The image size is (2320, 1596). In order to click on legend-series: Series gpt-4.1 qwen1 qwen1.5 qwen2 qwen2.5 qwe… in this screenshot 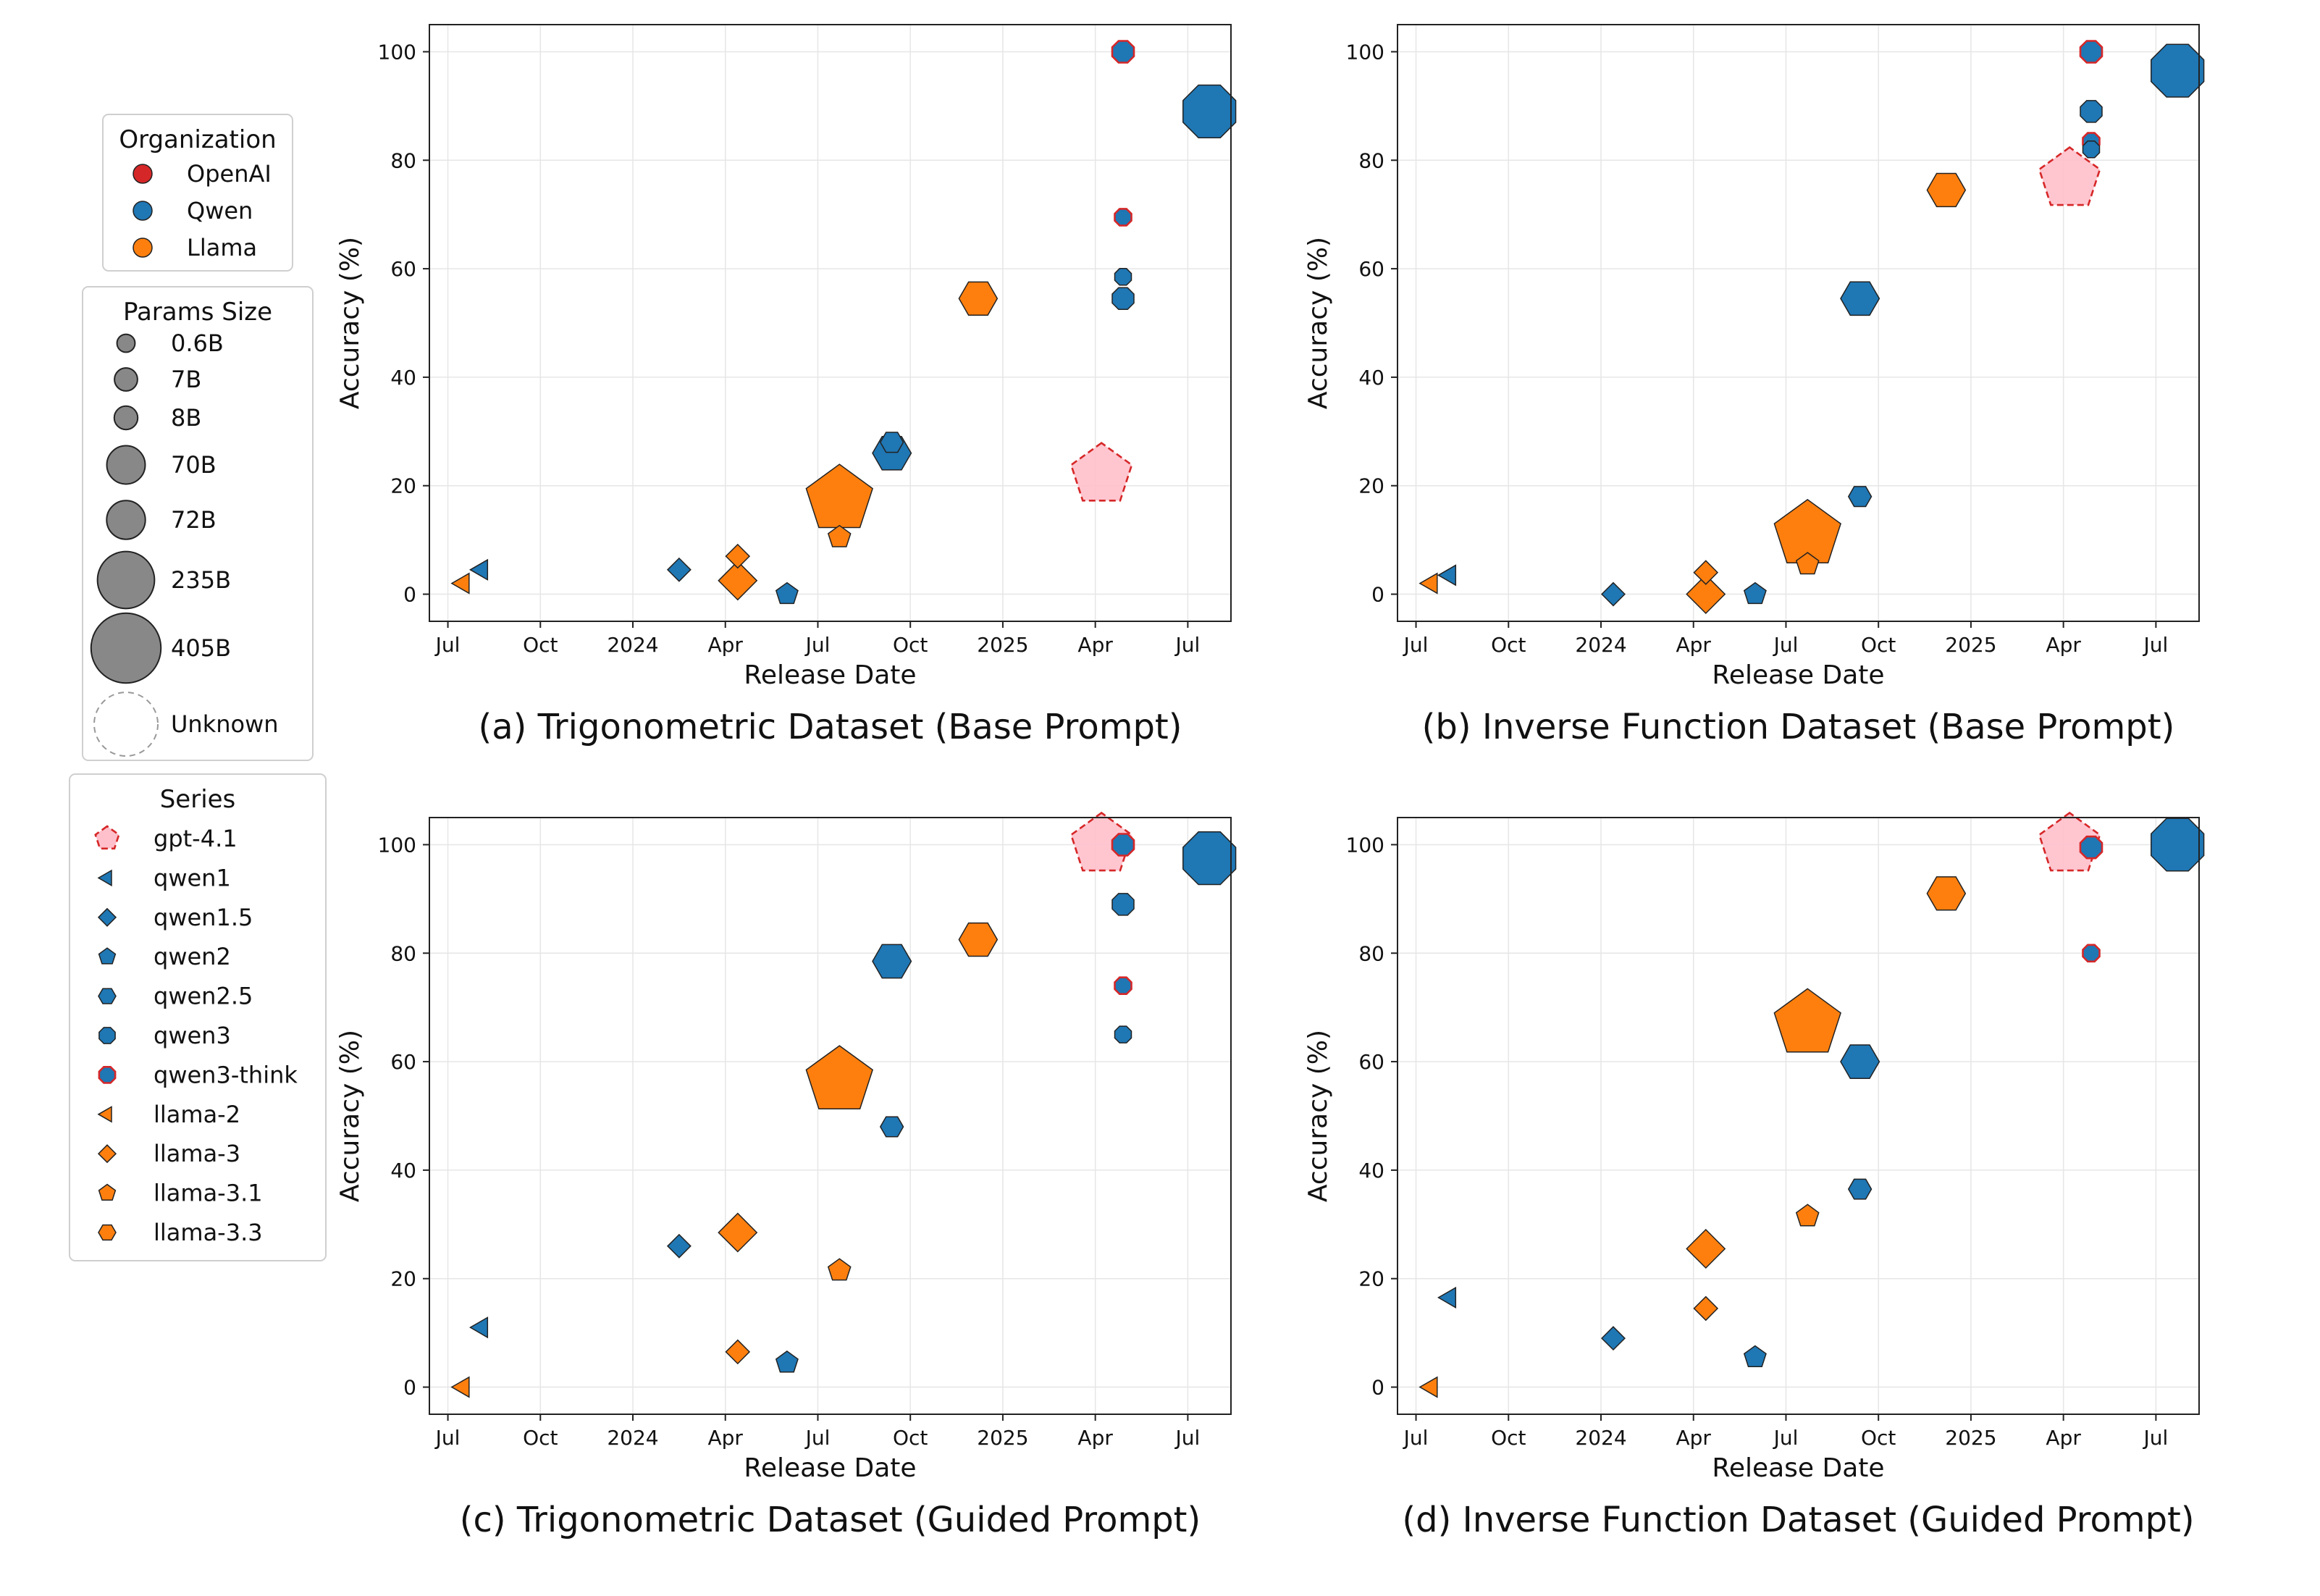, I will do `click(198, 1017)`.